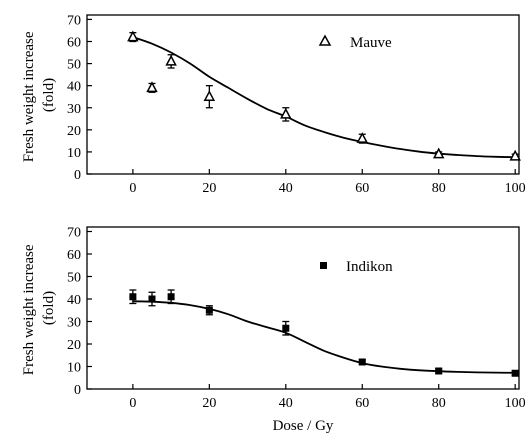 This screenshot has width=532, height=436. Describe the element at coordinates (323, 265) in the screenshot. I see `legend-marker-filled-square` at that location.